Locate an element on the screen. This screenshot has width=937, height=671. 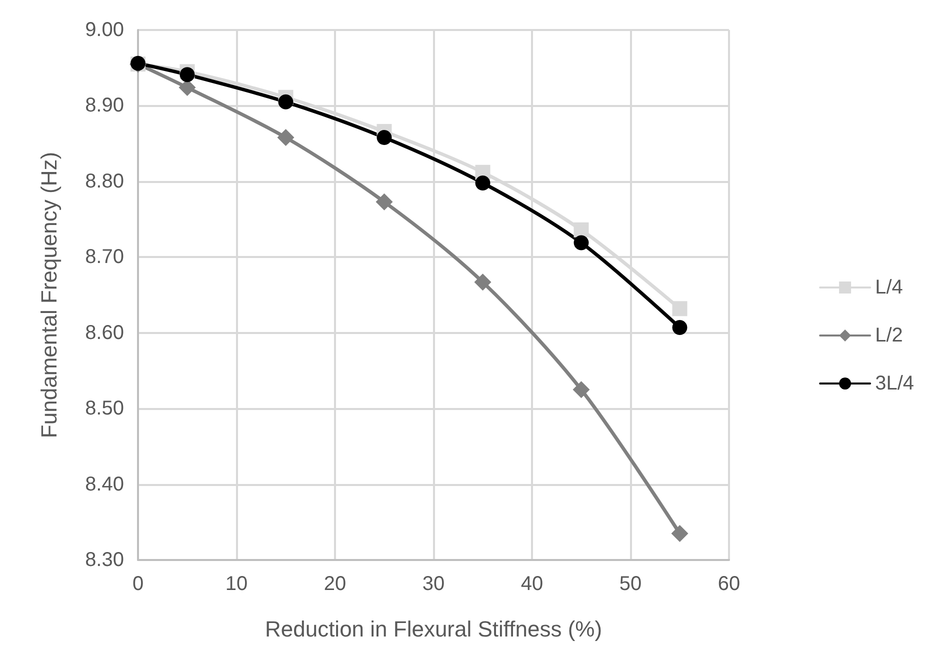
x-tick-label: 50 is located at coordinates (630, 584).